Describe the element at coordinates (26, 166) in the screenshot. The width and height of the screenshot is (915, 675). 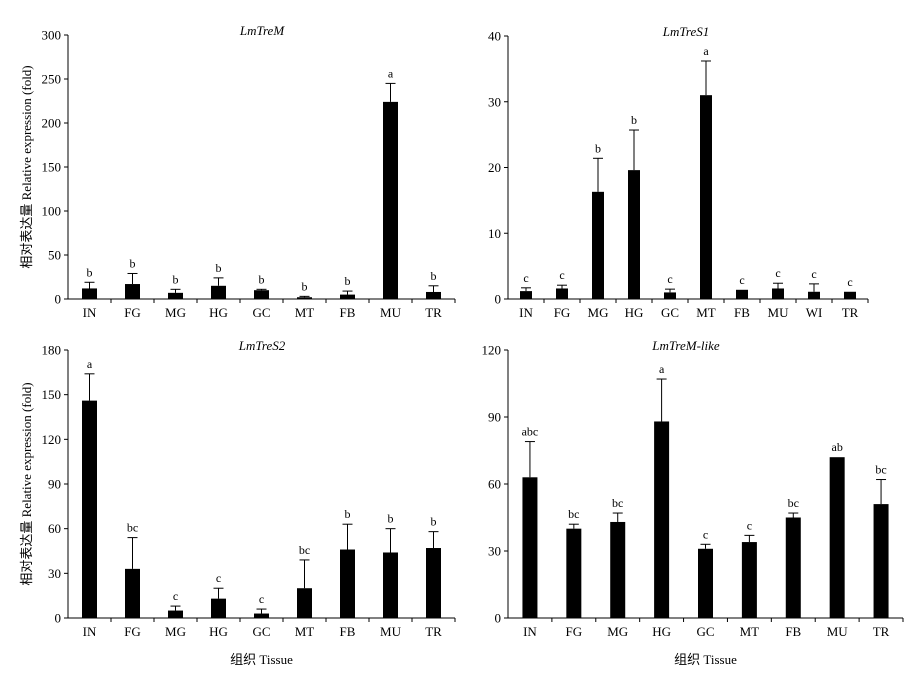
I see `y-axis-label: 相对表达量 Relative expression (fold)` at that location.